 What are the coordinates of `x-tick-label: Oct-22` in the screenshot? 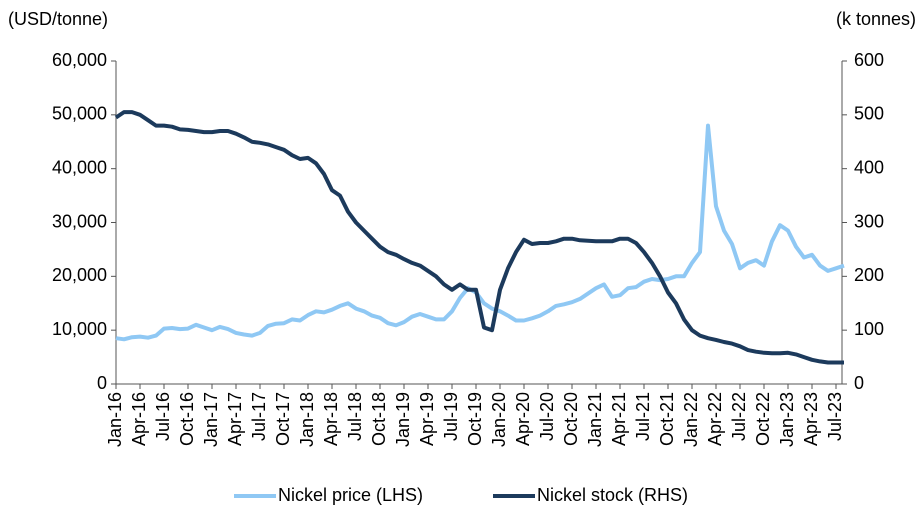 It's located at (763, 419).